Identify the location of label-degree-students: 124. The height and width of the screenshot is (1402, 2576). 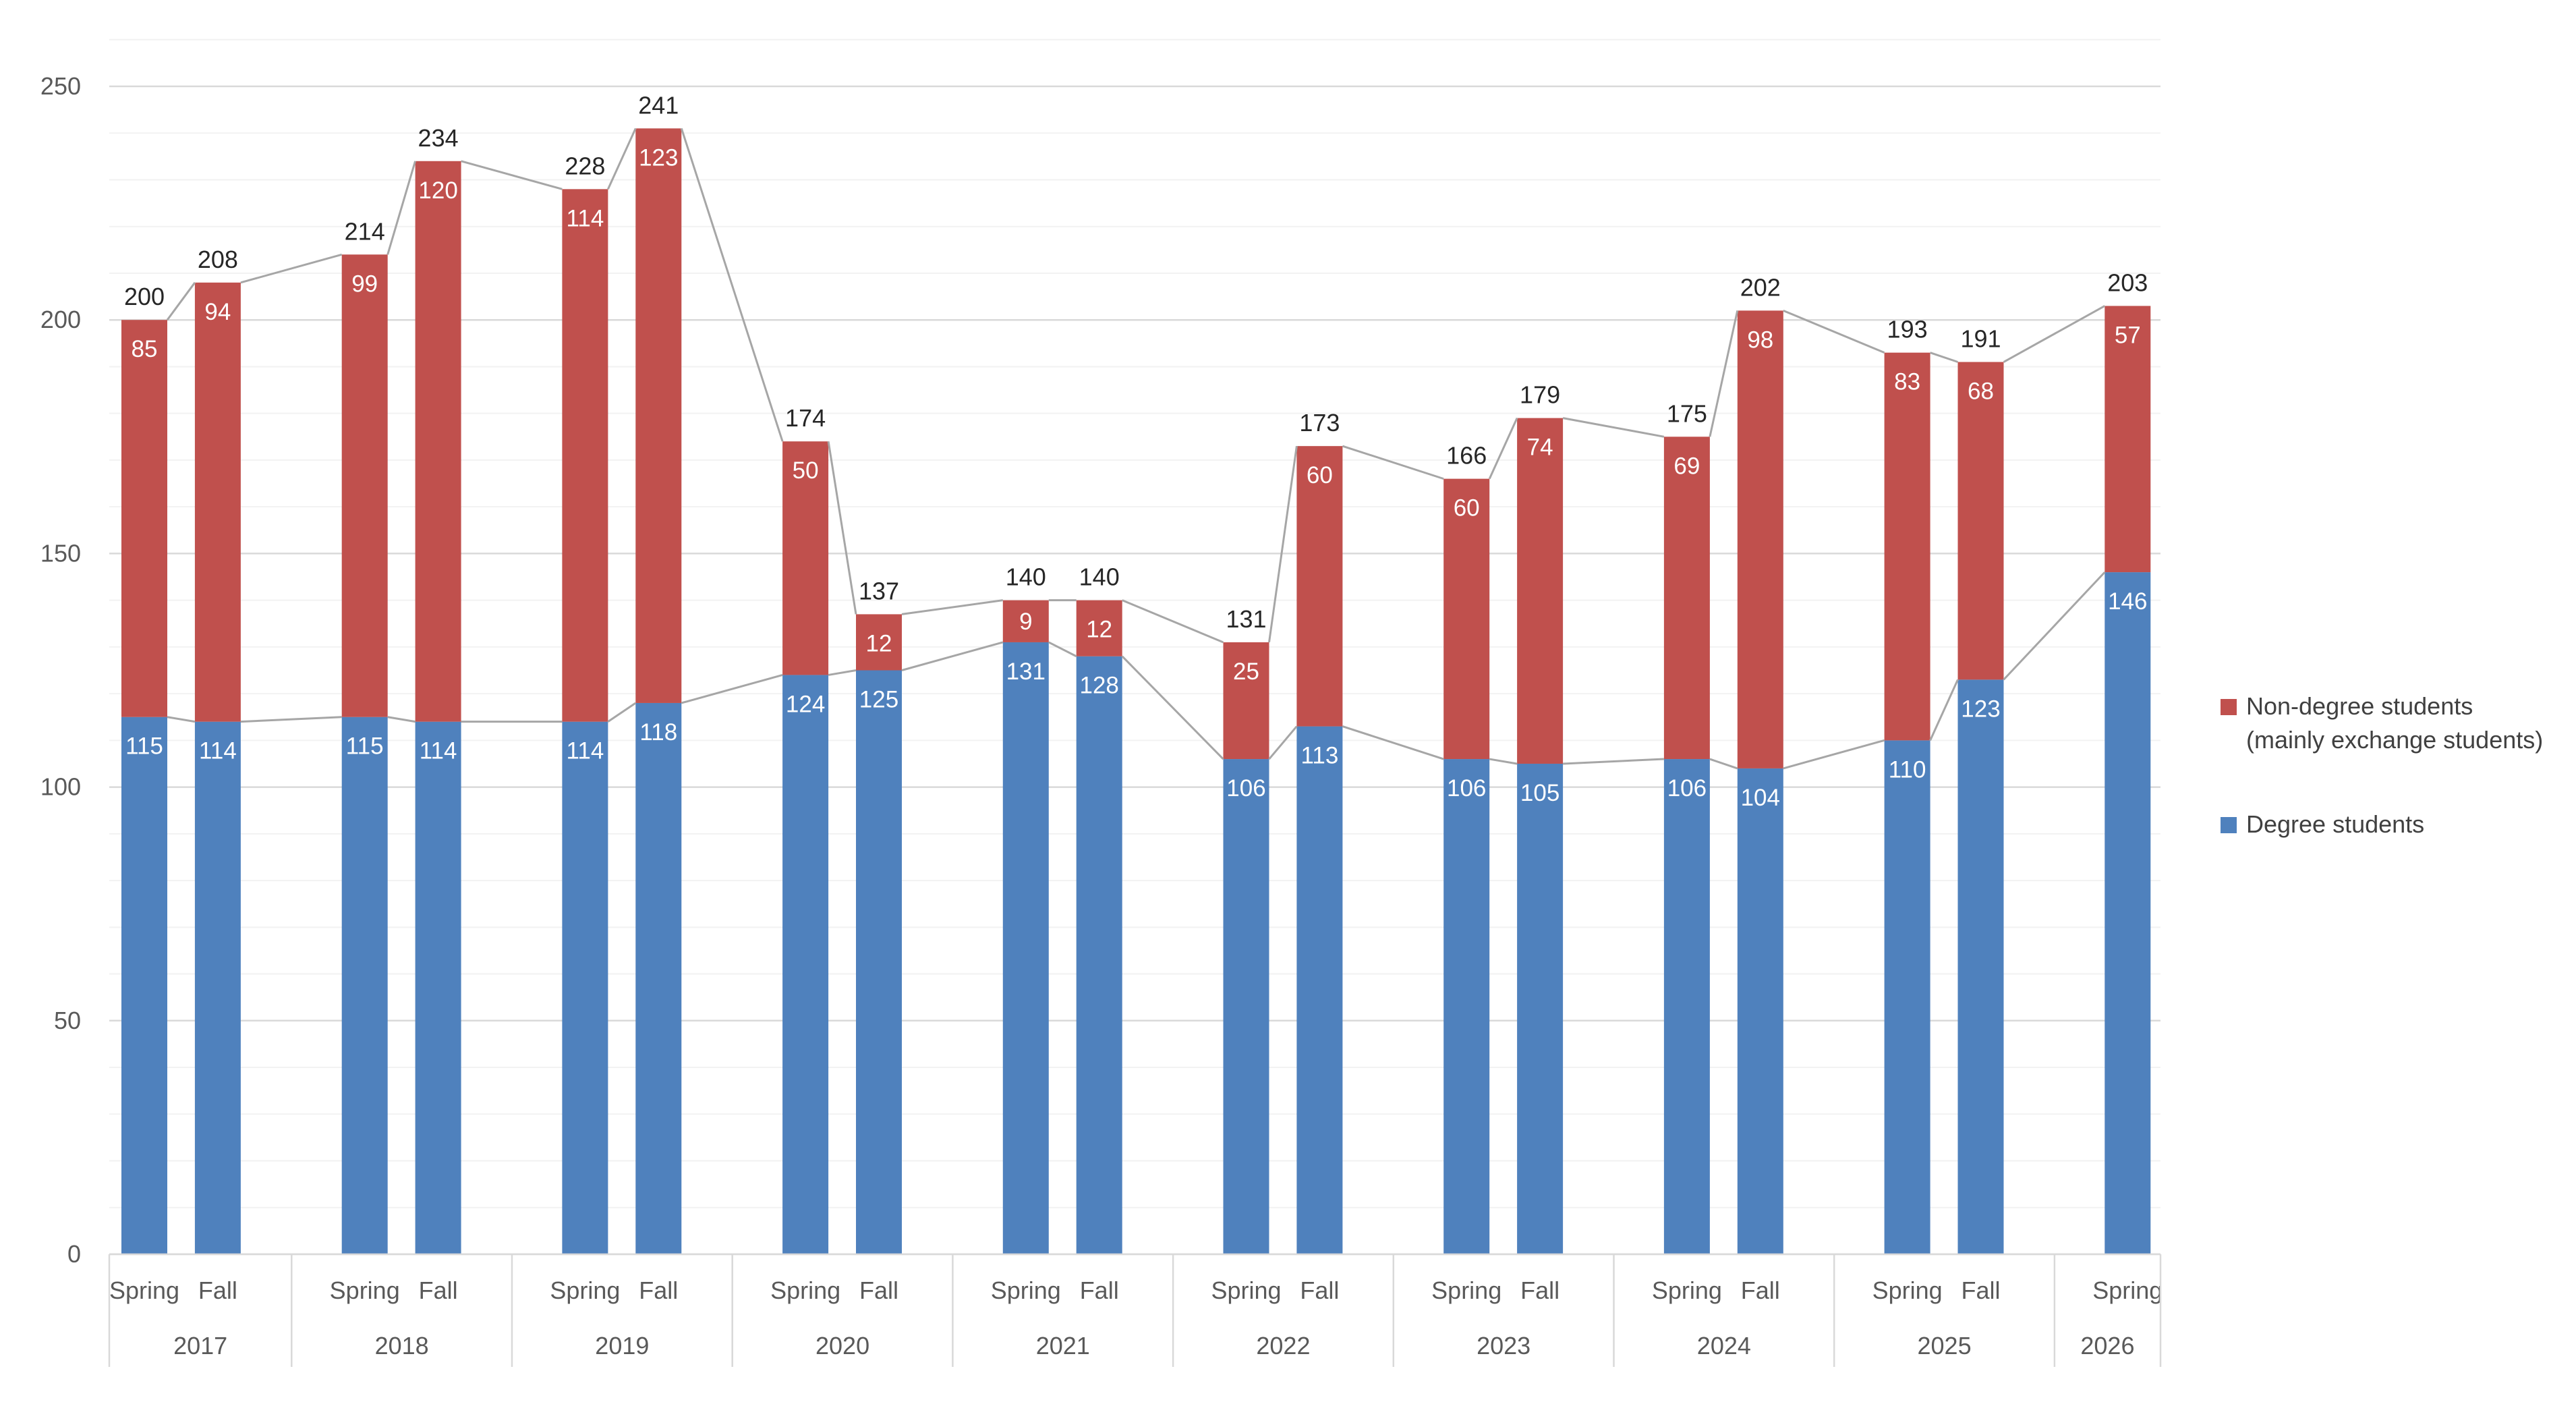
(805, 704).